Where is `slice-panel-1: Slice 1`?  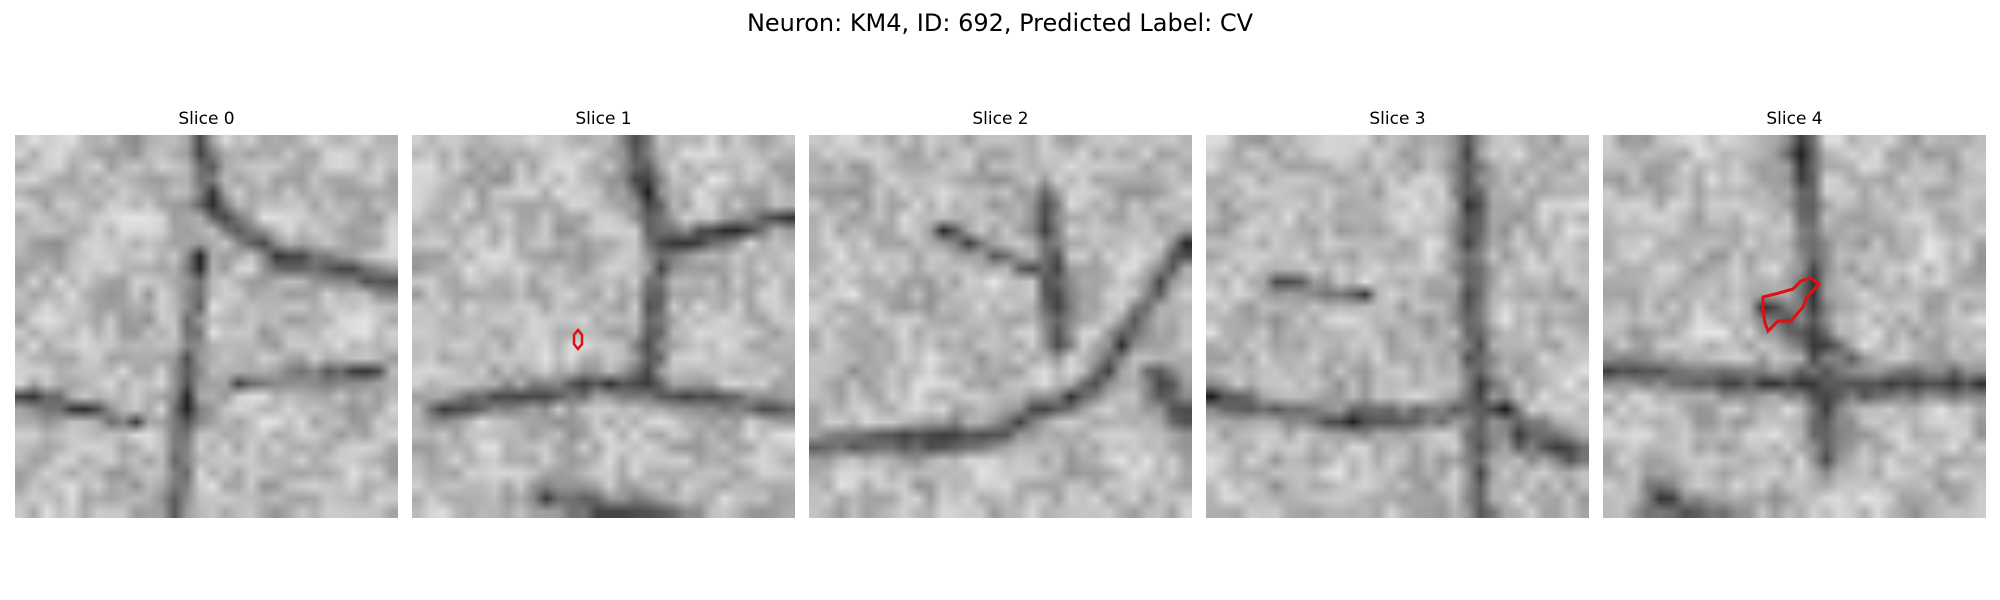
slice-panel-1: Slice 1 is located at coordinates (603, 313).